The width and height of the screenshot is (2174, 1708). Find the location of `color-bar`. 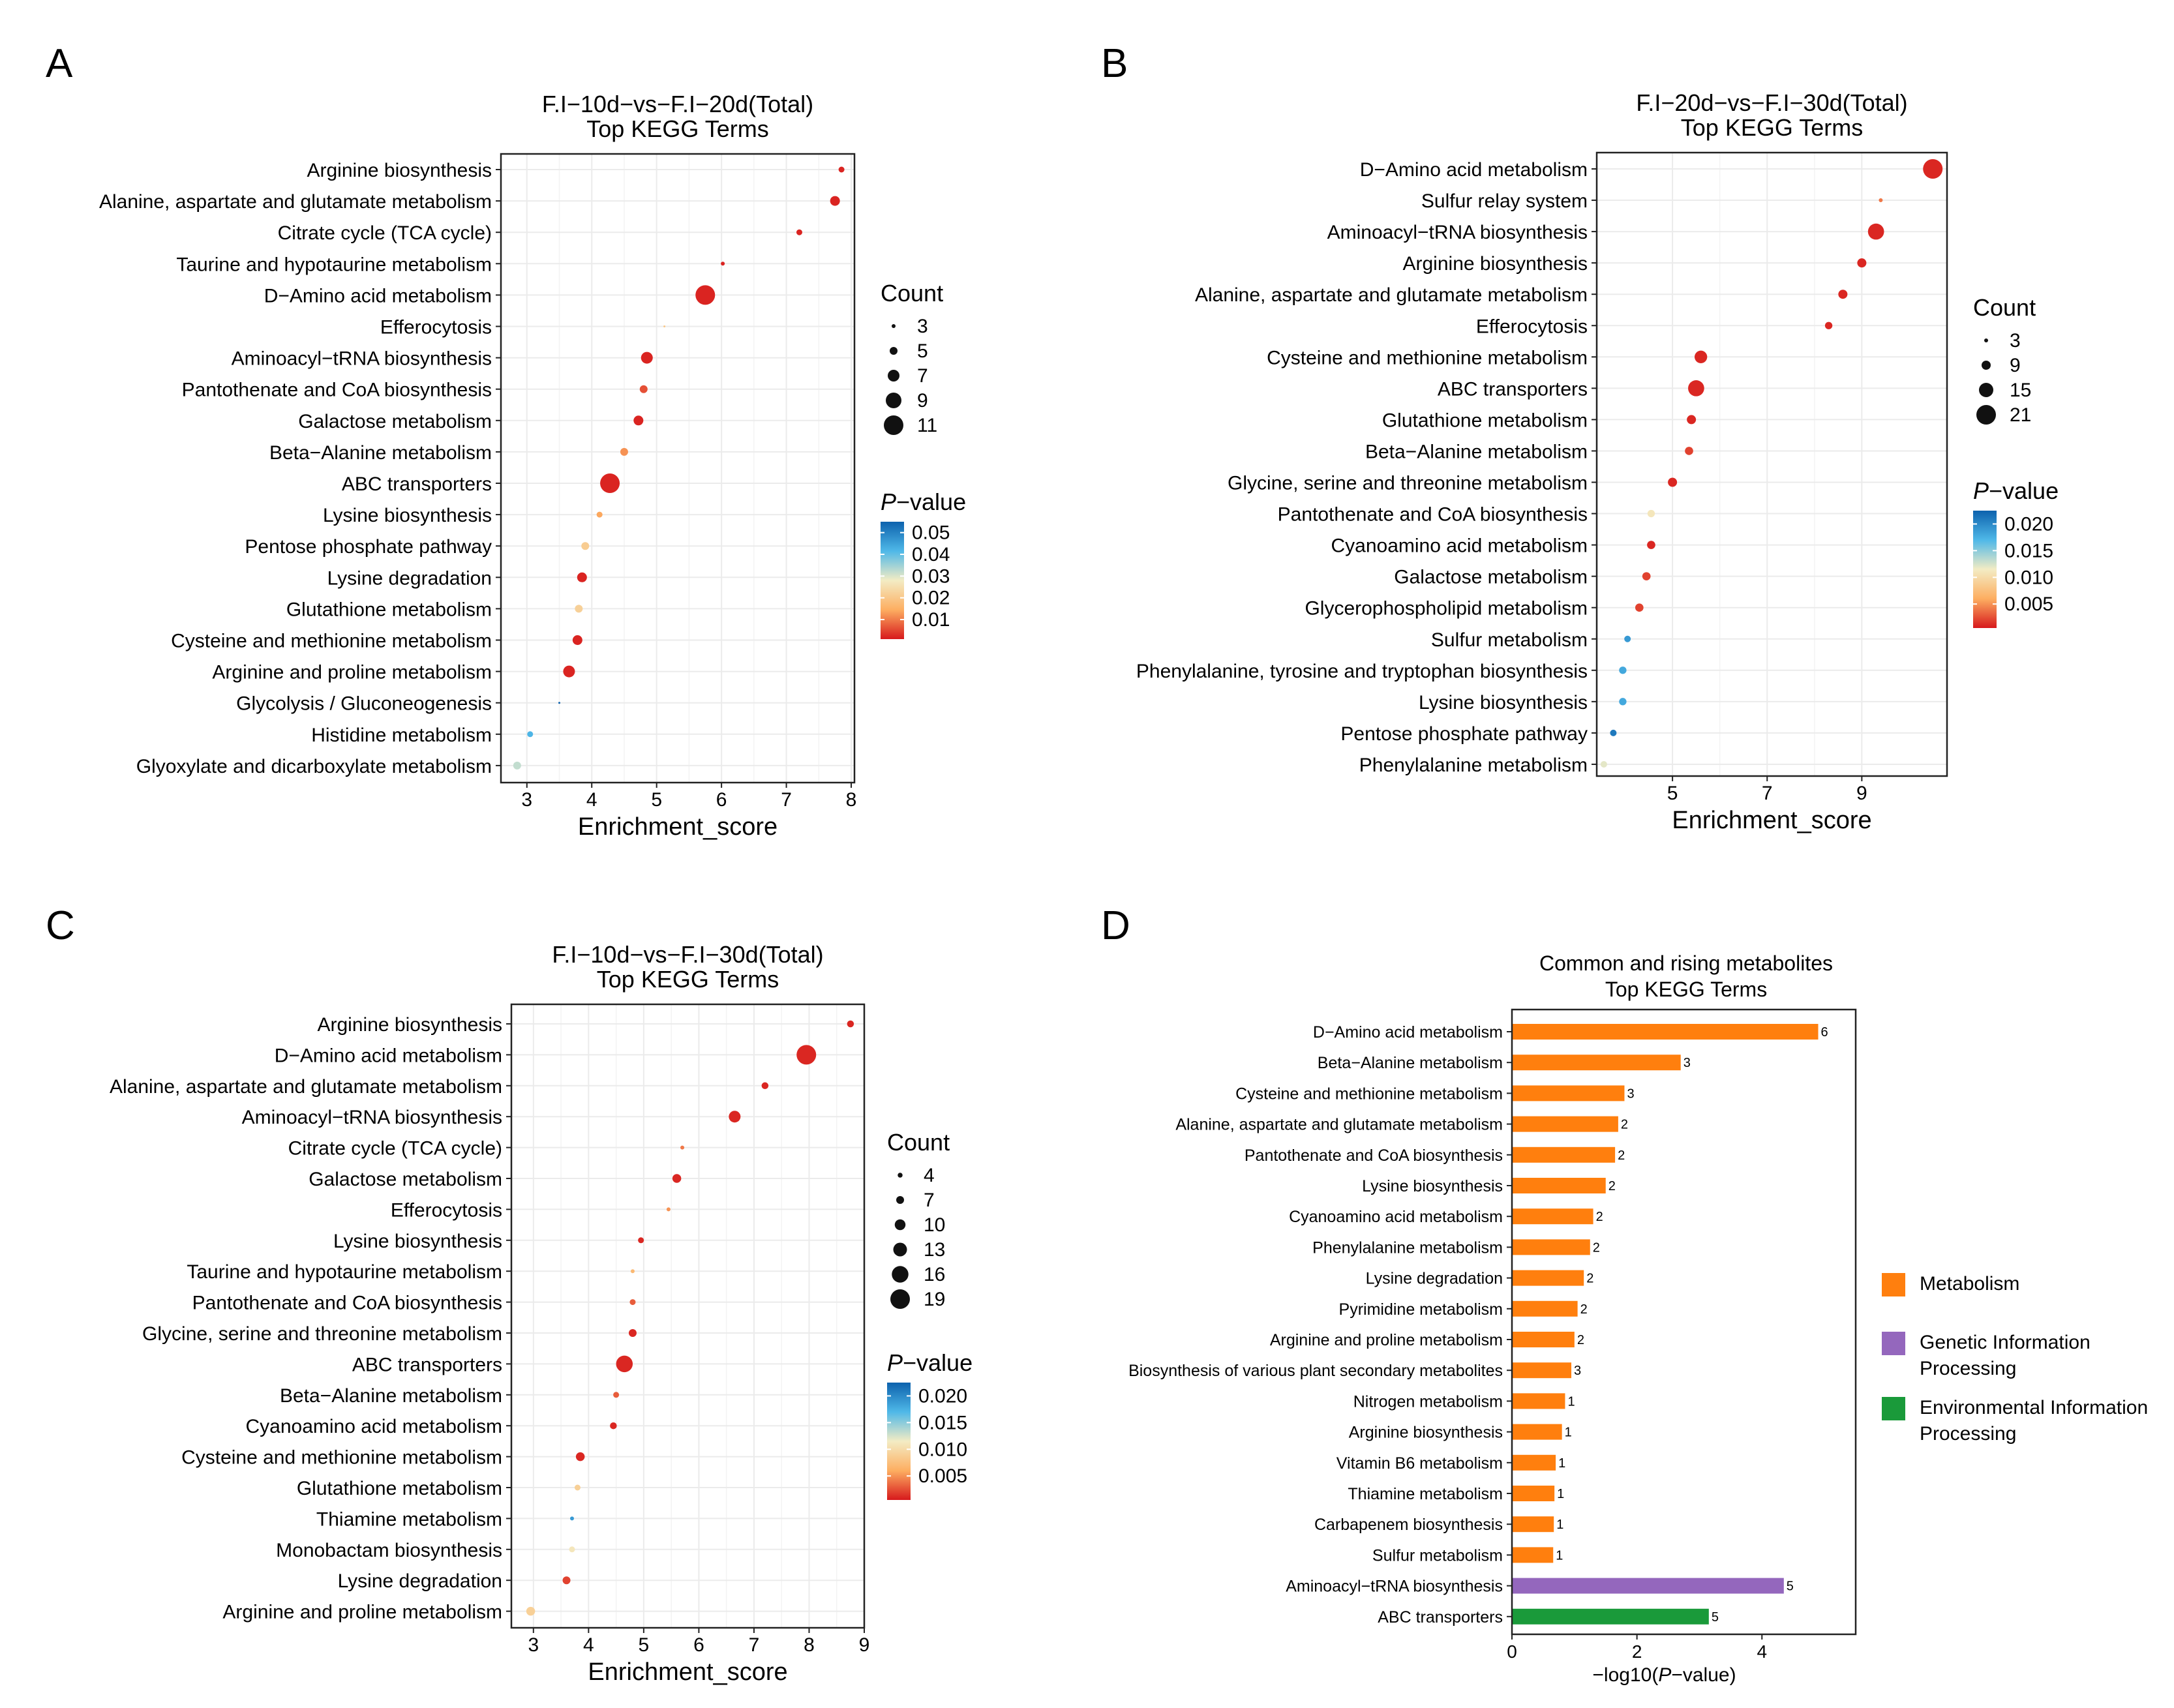

color-bar is located at coordinates (893, 580).